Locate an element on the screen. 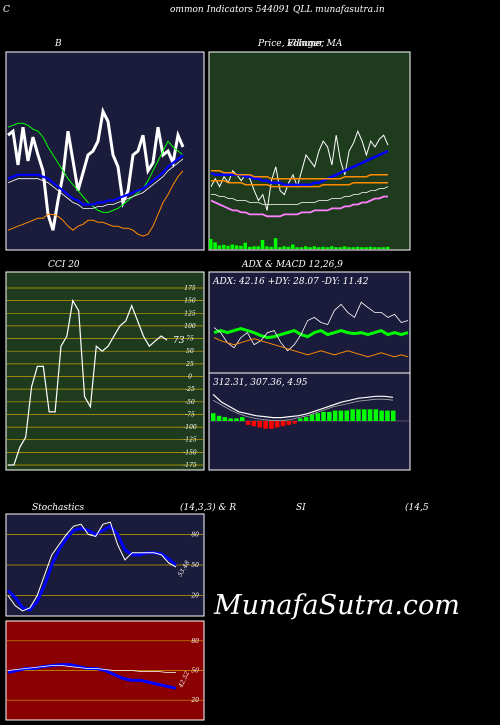 The image size is (500, 725). cci-series: 73 is located at coordinates (96, 382).